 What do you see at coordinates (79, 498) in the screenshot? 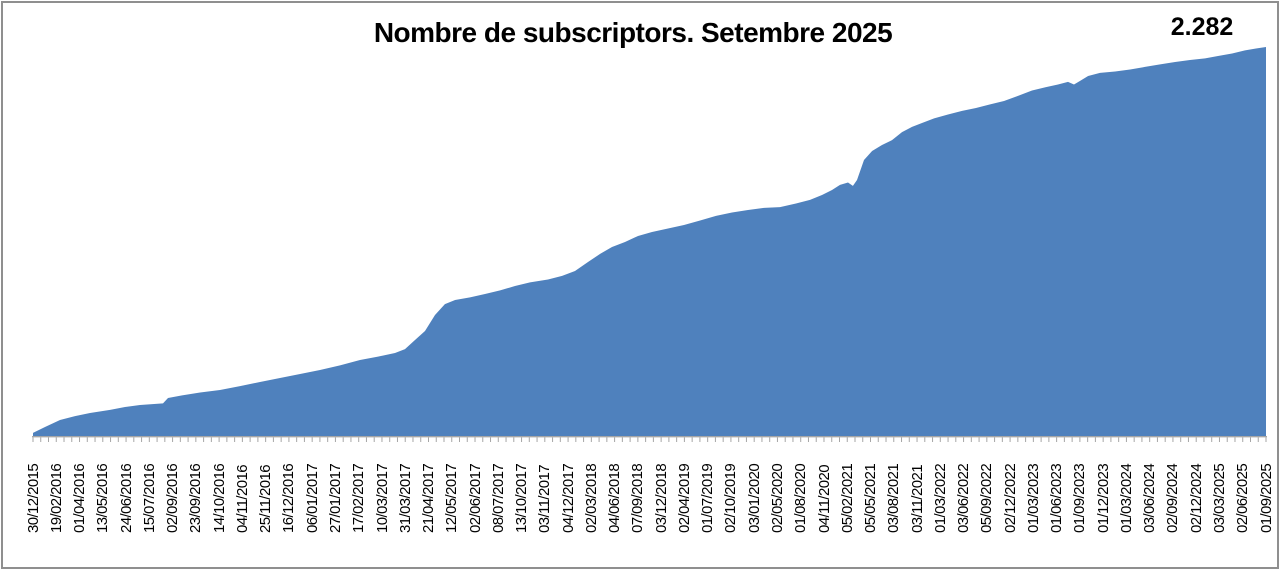
I see `x-axis-label: 01/04/2016` at bounding box center [79, 498].